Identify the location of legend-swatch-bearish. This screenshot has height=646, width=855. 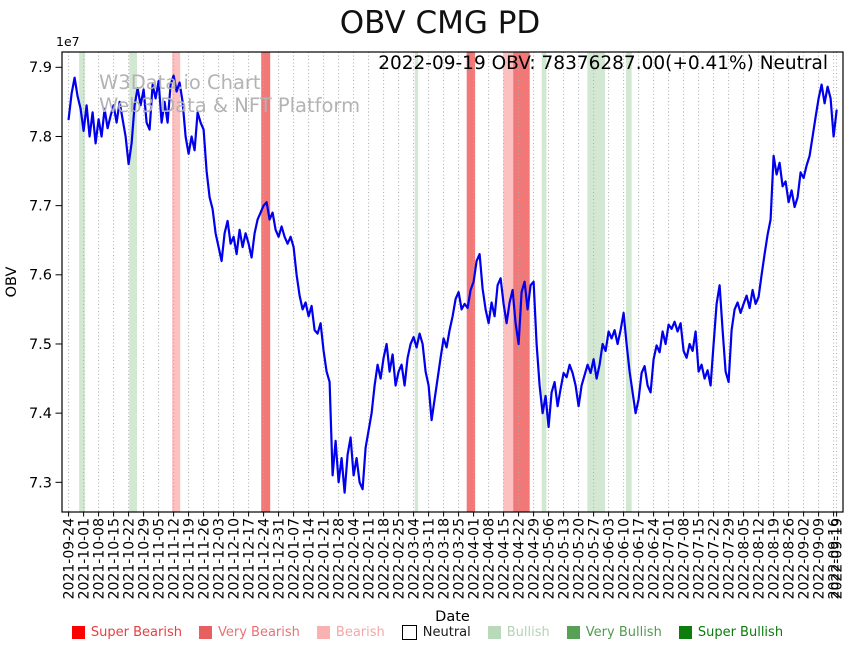
(323, 632).